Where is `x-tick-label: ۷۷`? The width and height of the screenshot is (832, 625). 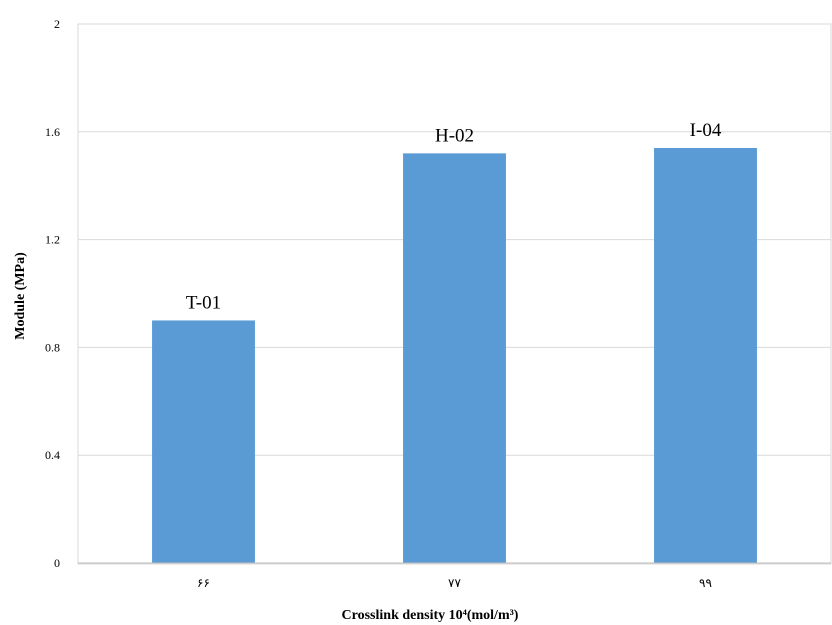 x-tick-label: ۷۷ is located at coordinates (454, 583).